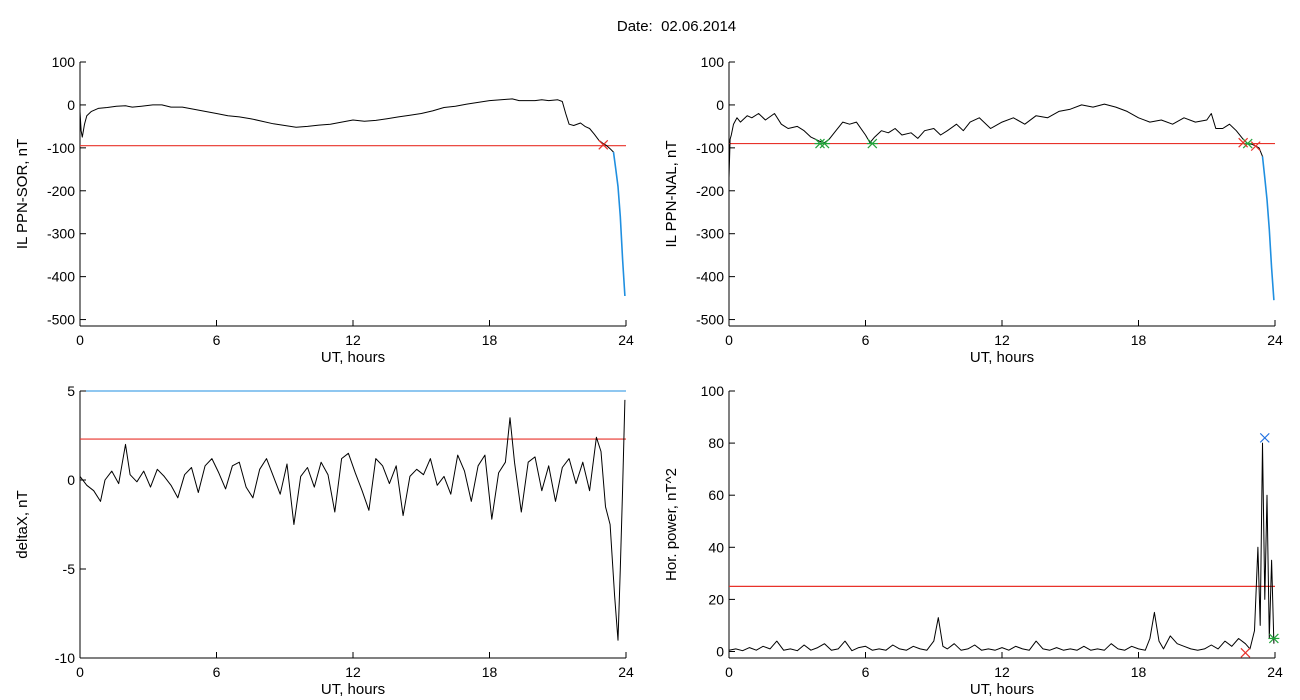  I want to click on date-value: 02.06.2014, so click(699, 26).